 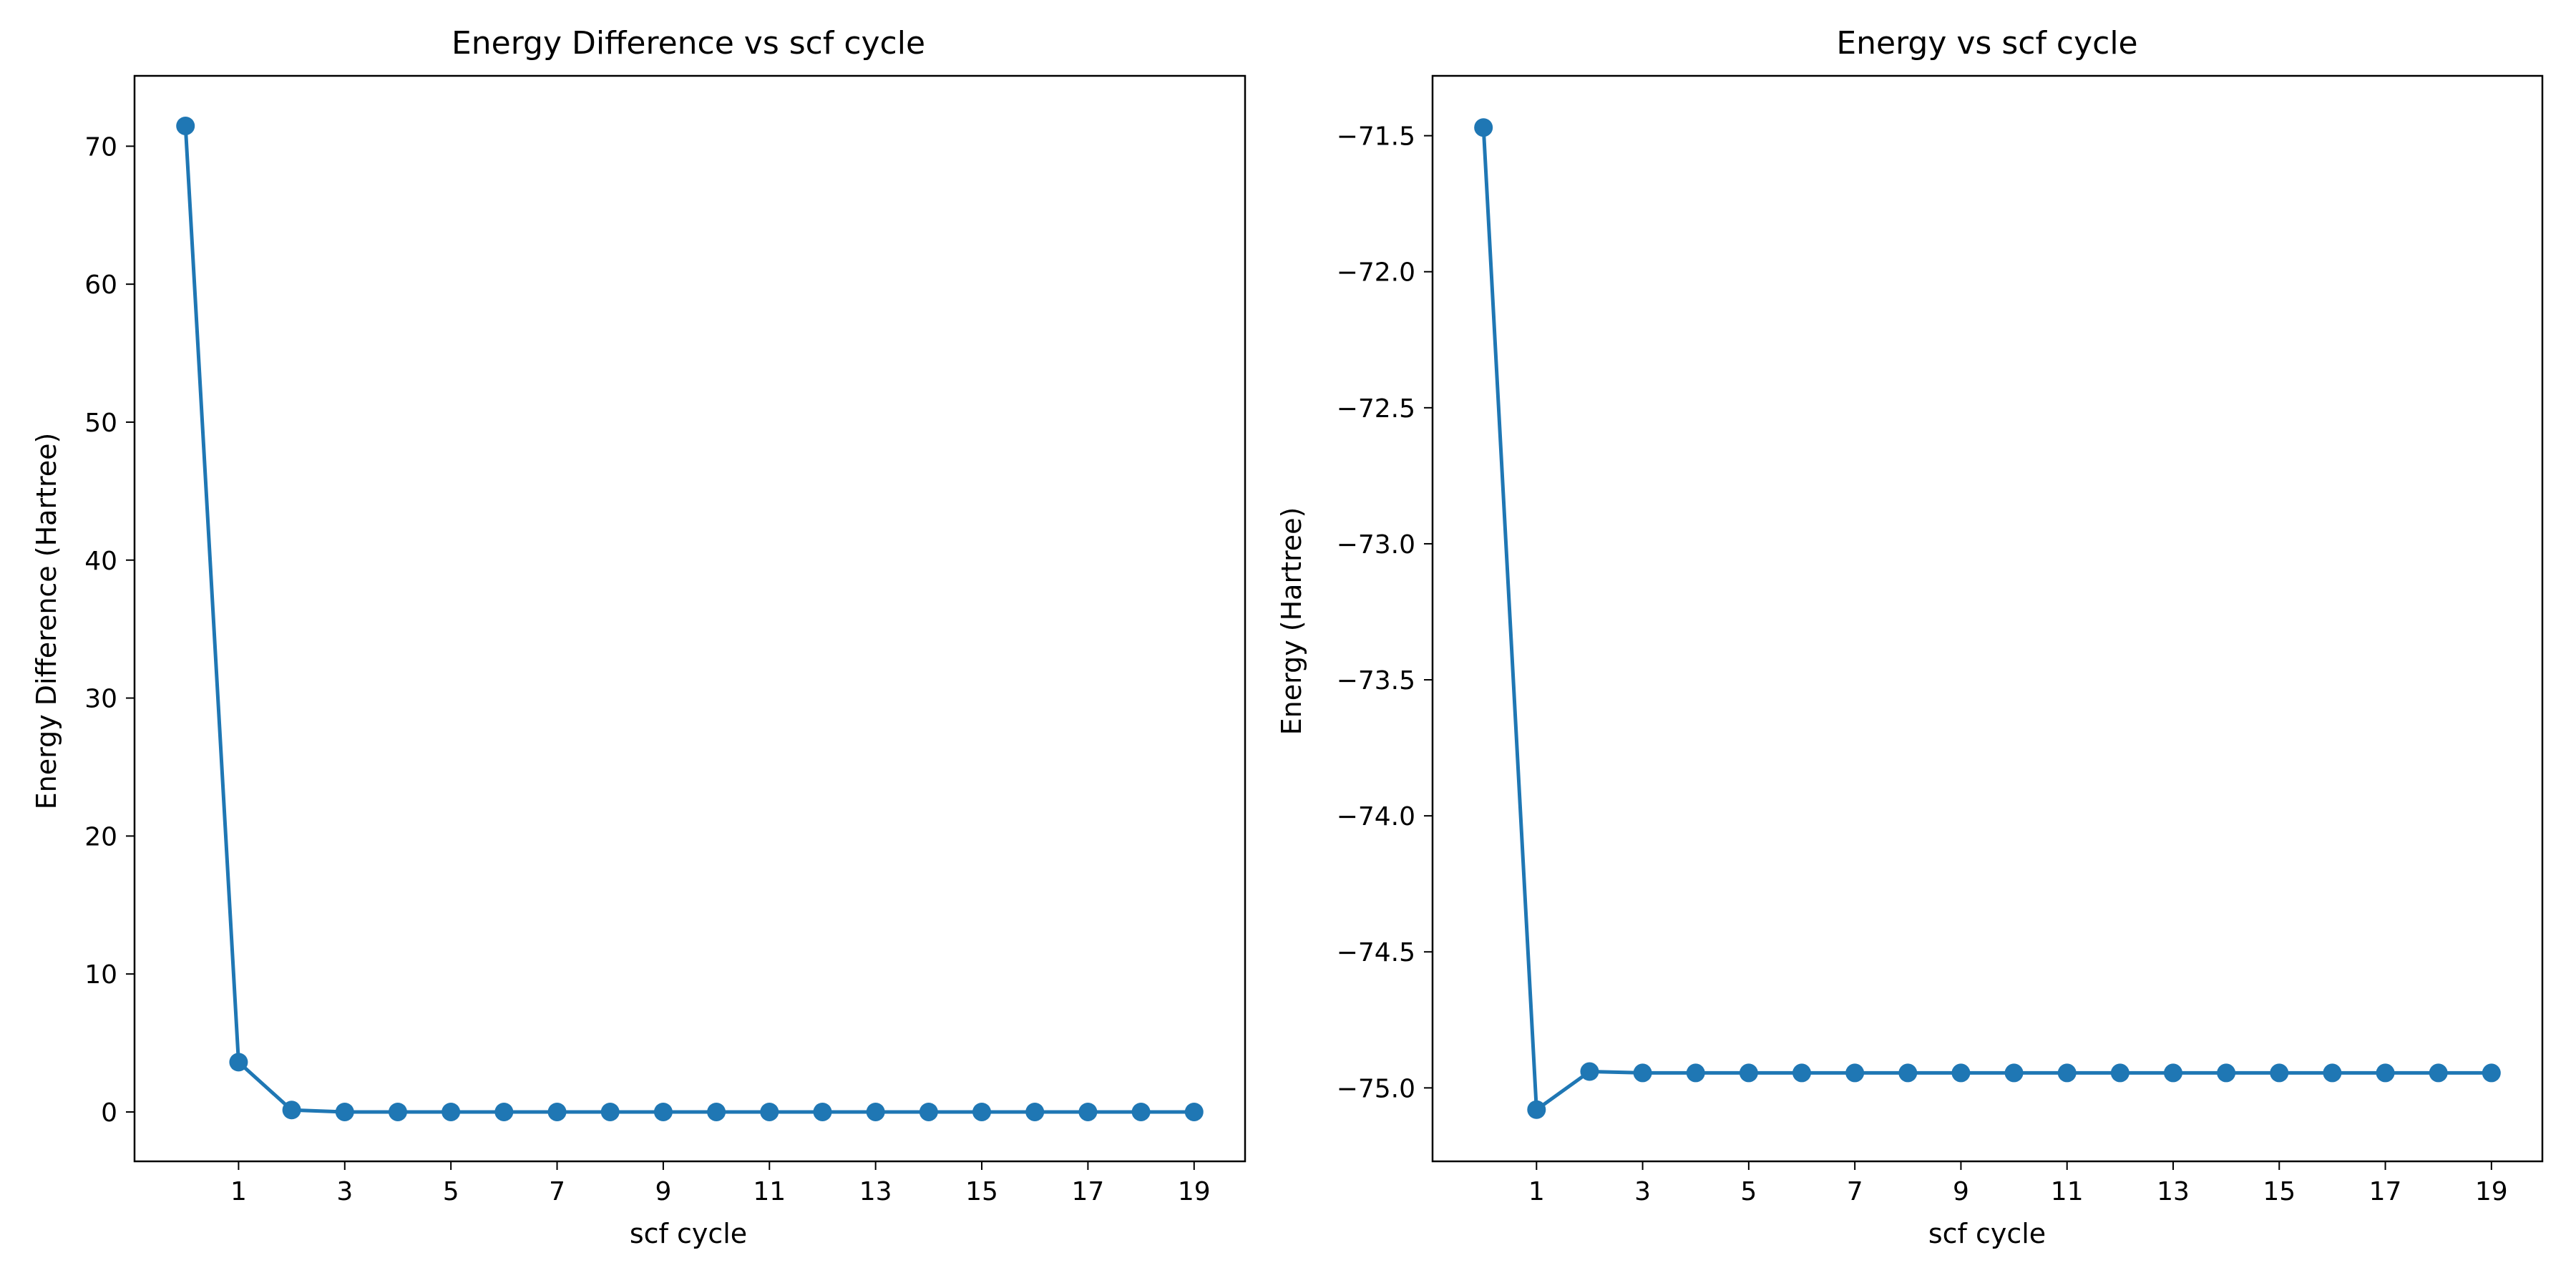 I want to click on chart-left-ytick-label: 20, so click(x=100, y=837).